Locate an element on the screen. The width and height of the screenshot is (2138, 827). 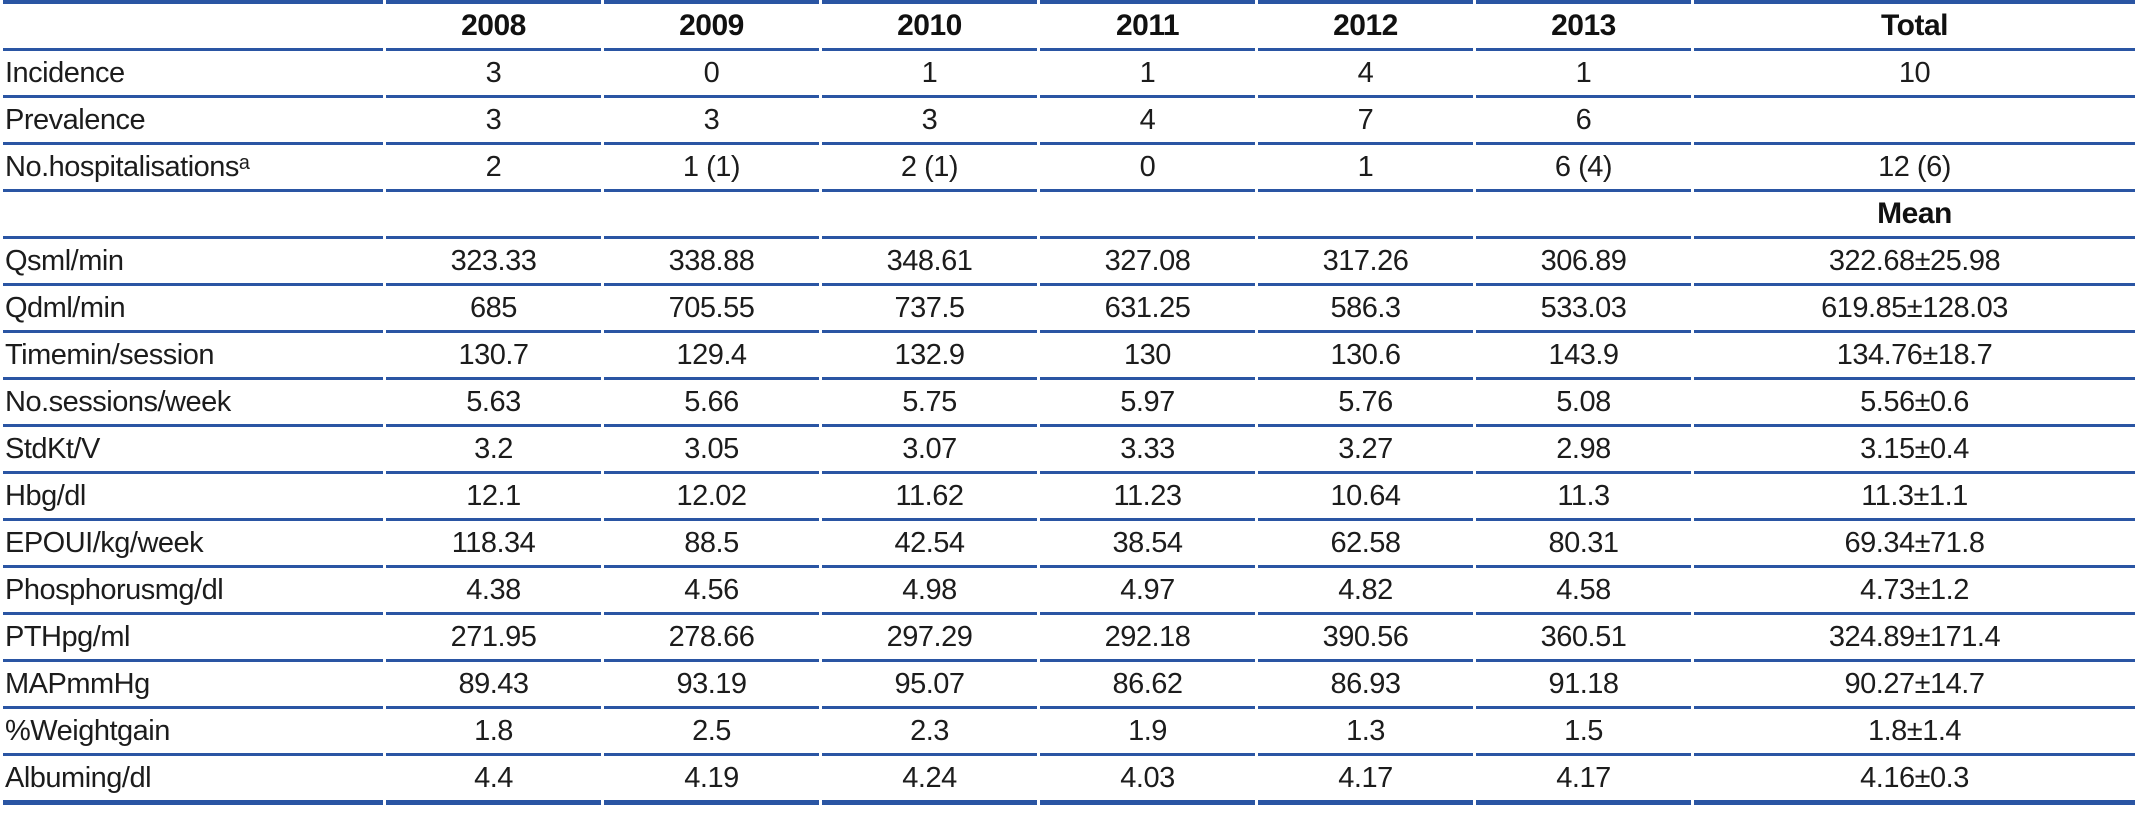
col-header-2010: 2010 is located at coordinates (929, 25).